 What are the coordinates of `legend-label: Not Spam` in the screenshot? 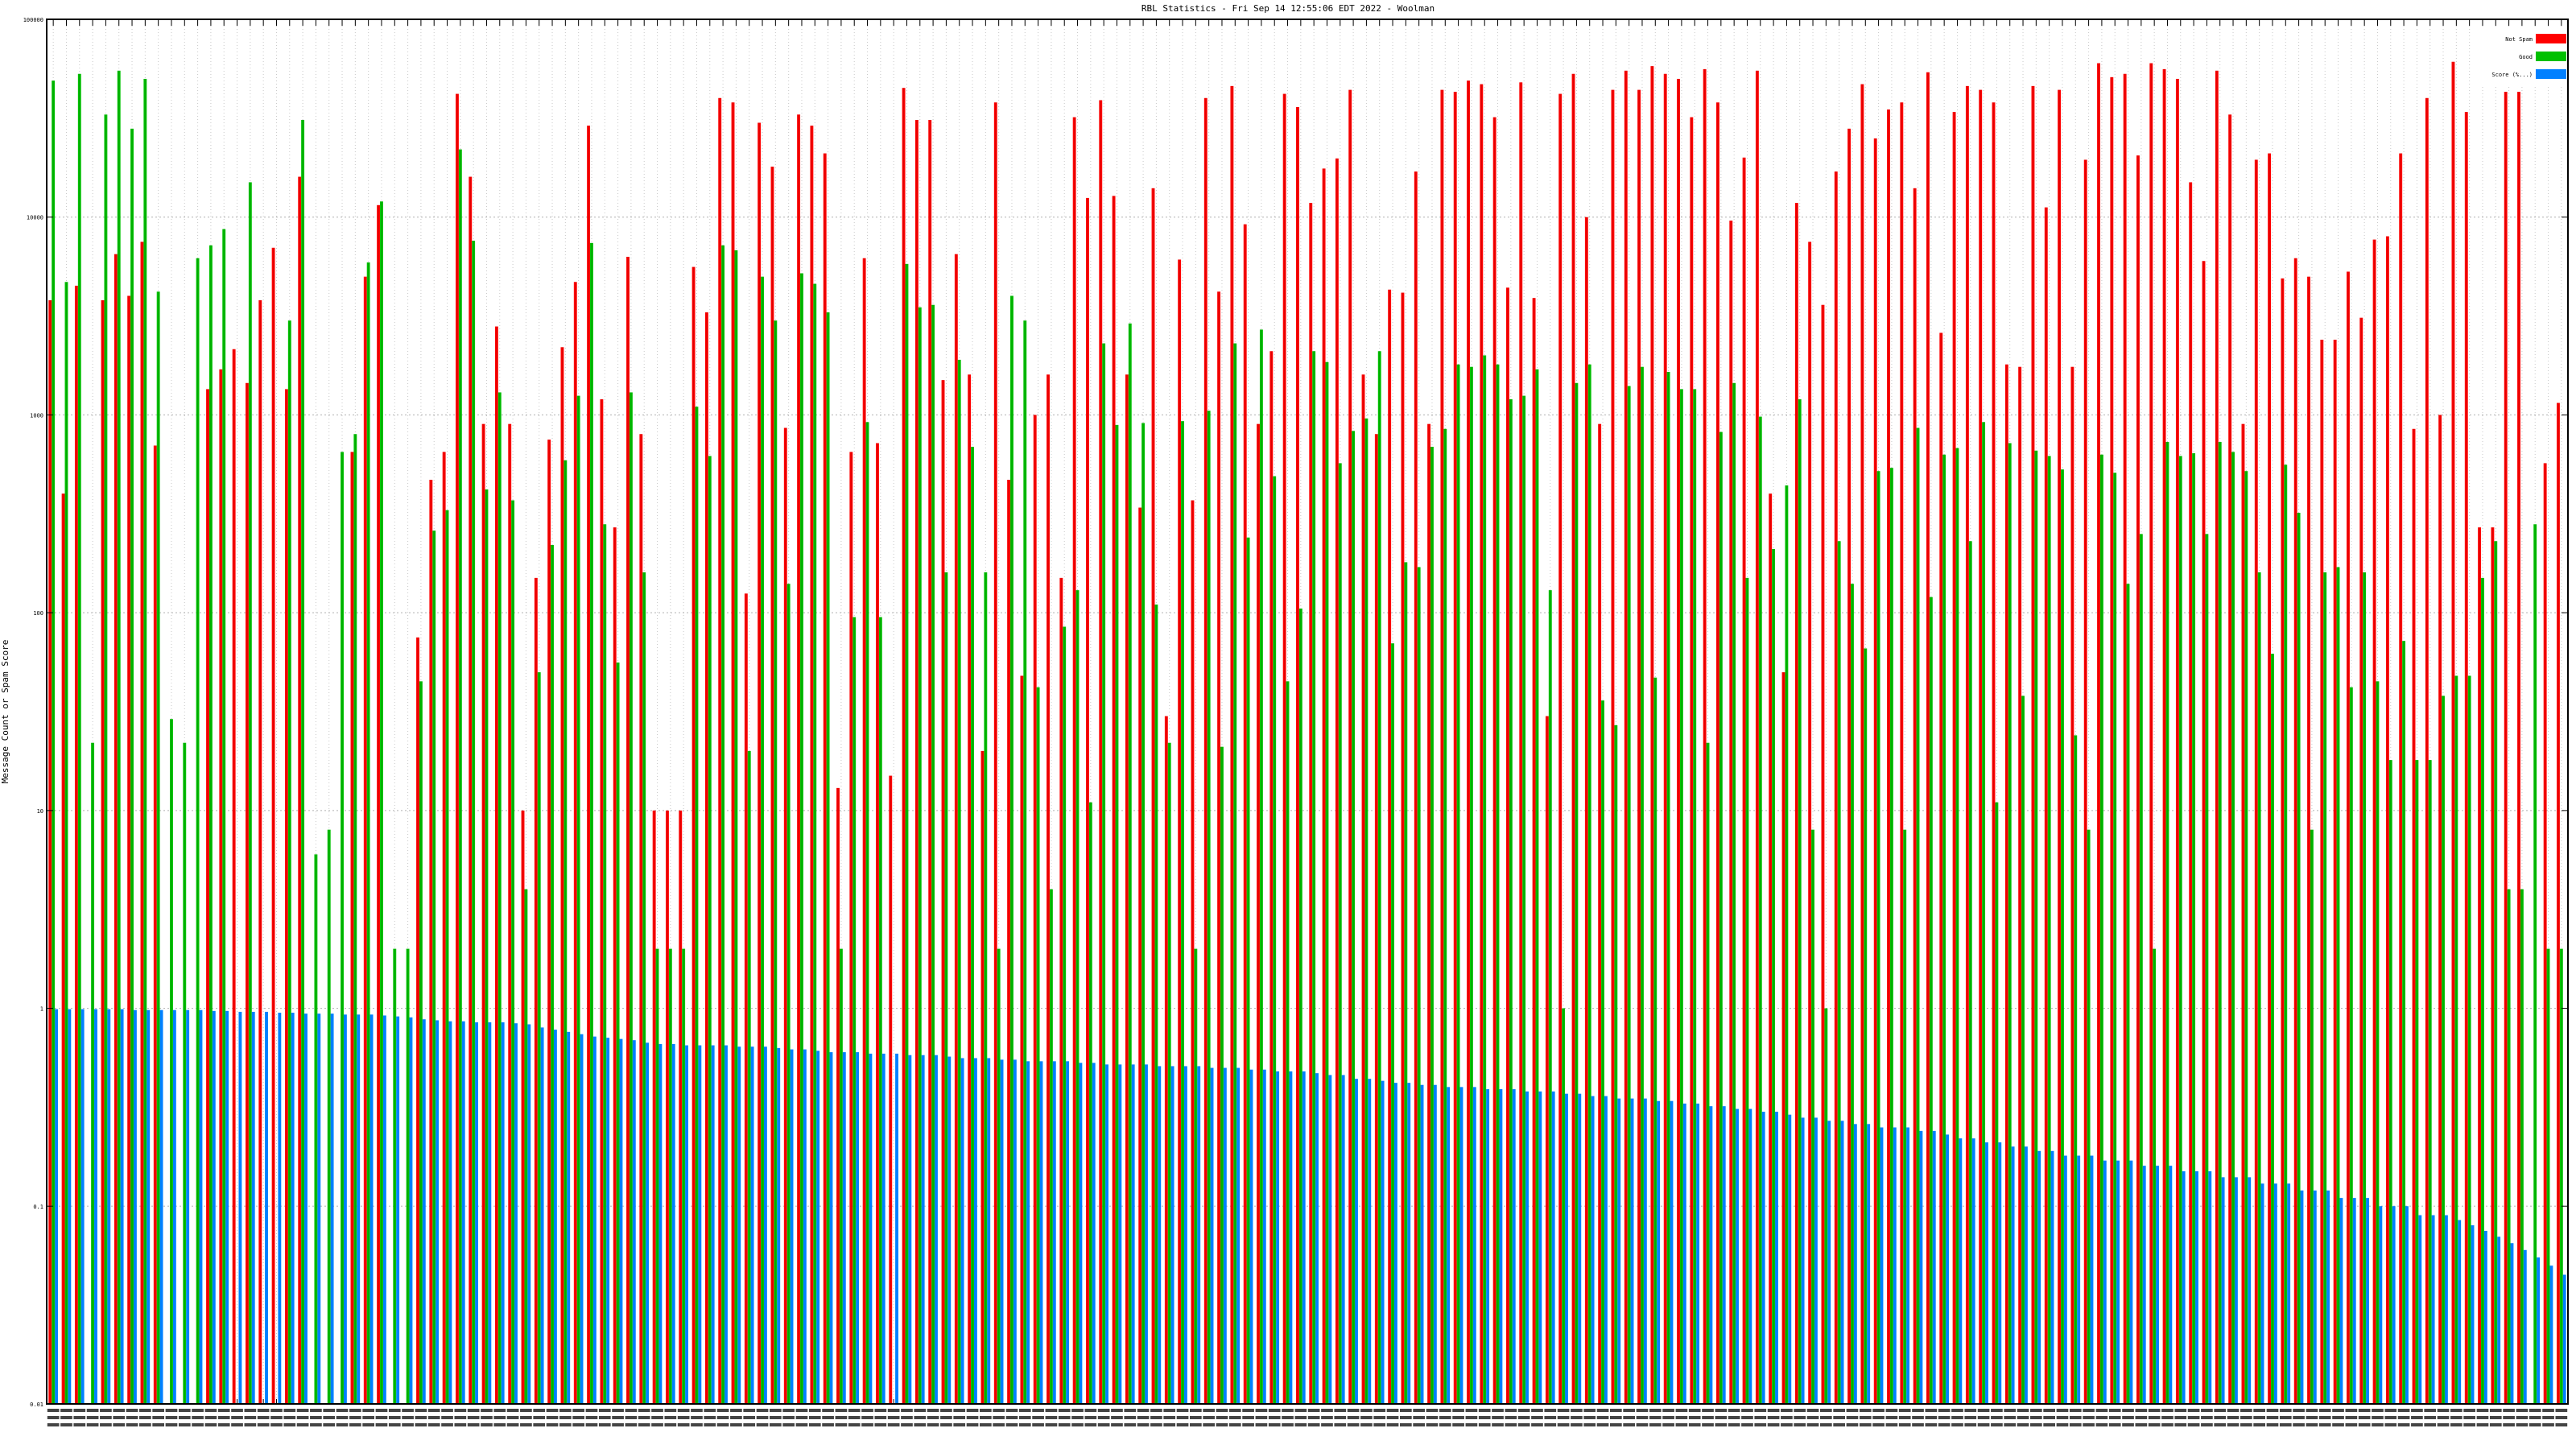 It's located at (2519, 39).